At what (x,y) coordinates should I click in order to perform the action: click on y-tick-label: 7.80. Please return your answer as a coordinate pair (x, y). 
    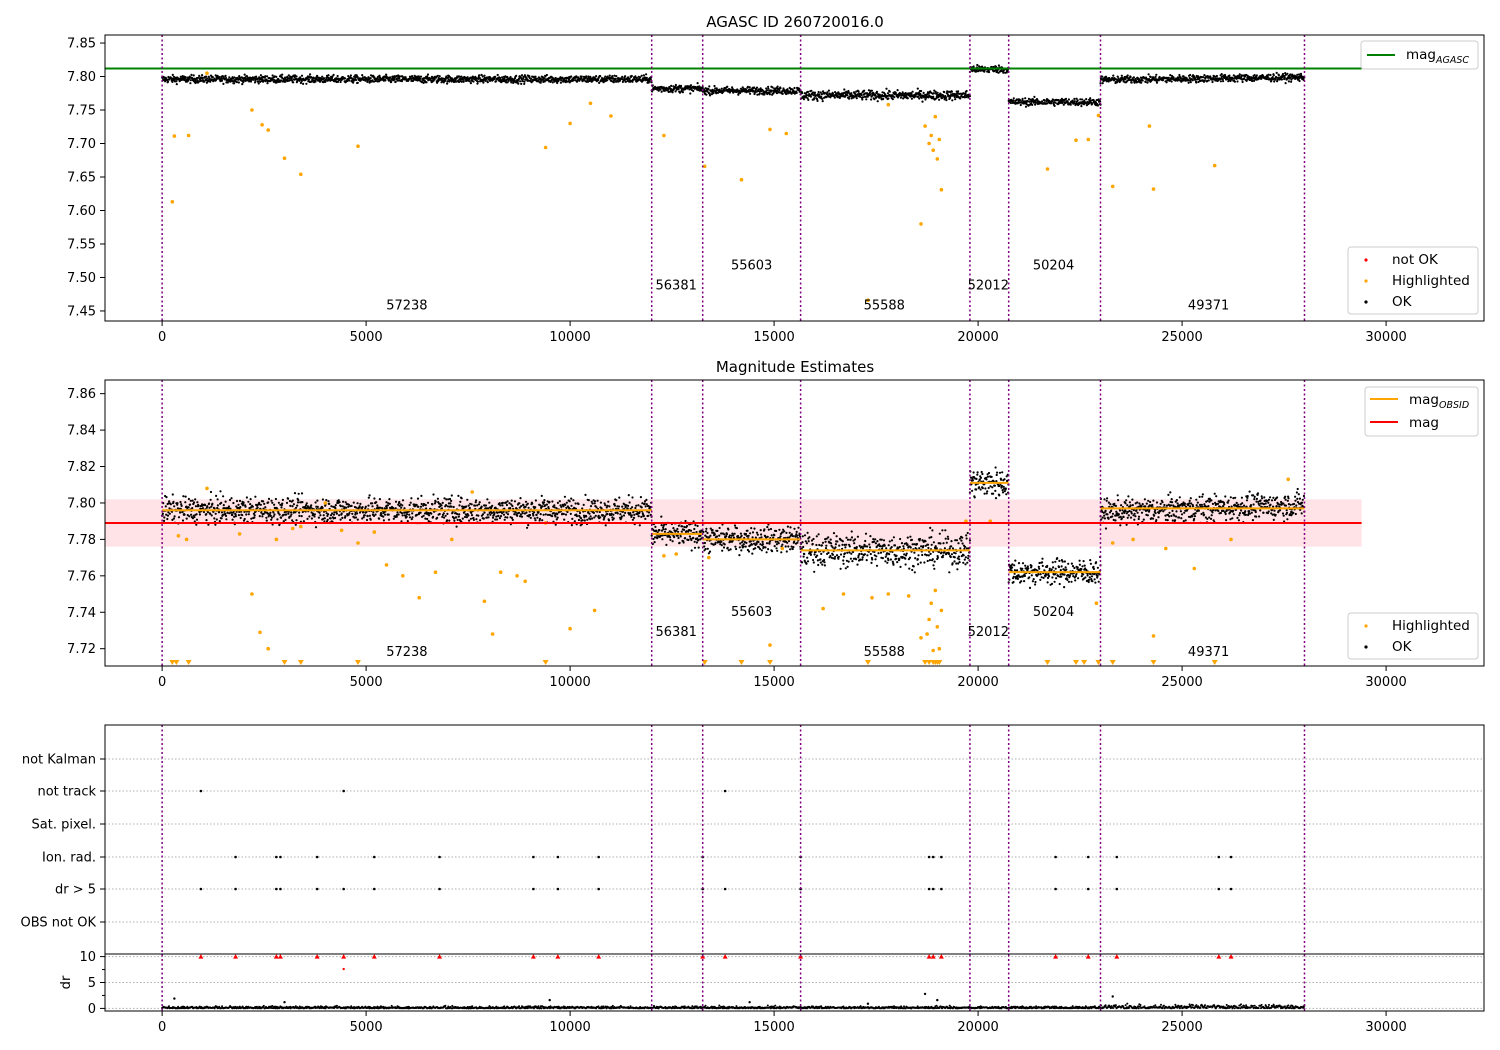
    Looking at the image, I should click on (81, 77).